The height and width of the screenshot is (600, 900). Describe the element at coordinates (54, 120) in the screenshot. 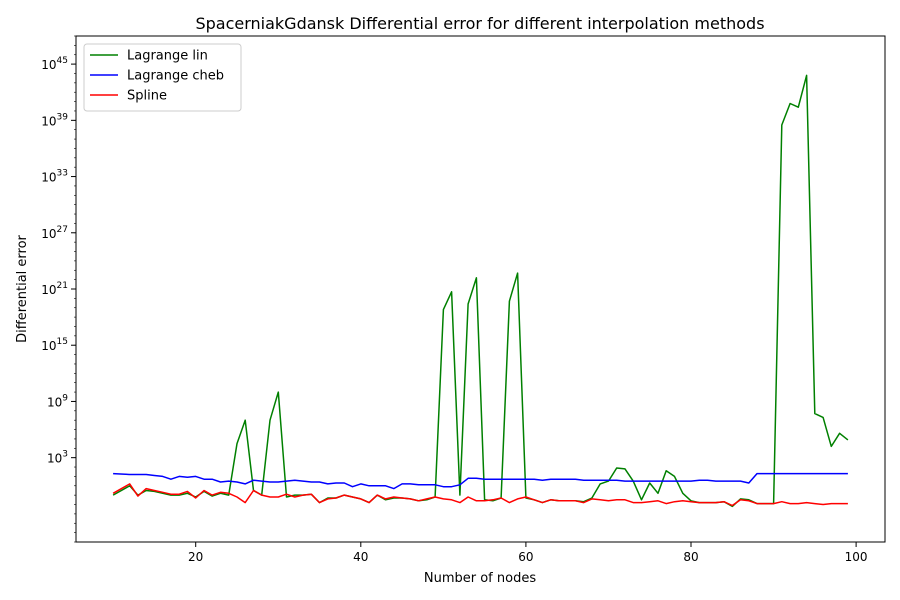

I see `y-tick-label: 1039` at that location.